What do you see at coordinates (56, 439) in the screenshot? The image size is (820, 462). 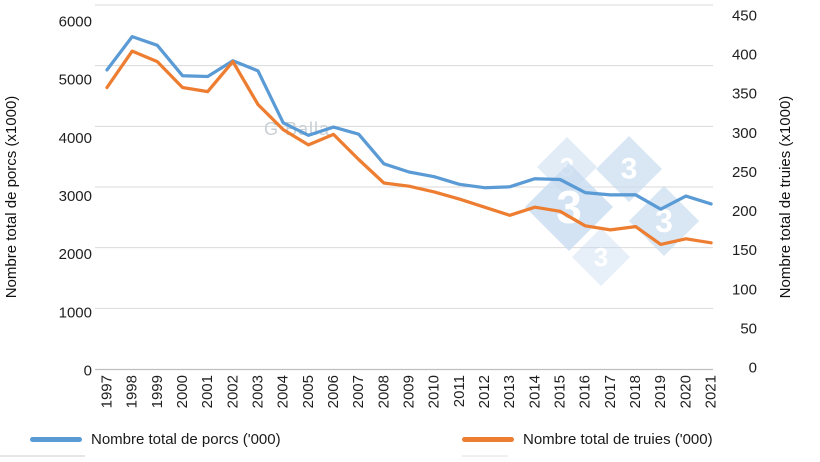 I see `legend-swatch-porcs-icon` at bounding box center [56, 439].